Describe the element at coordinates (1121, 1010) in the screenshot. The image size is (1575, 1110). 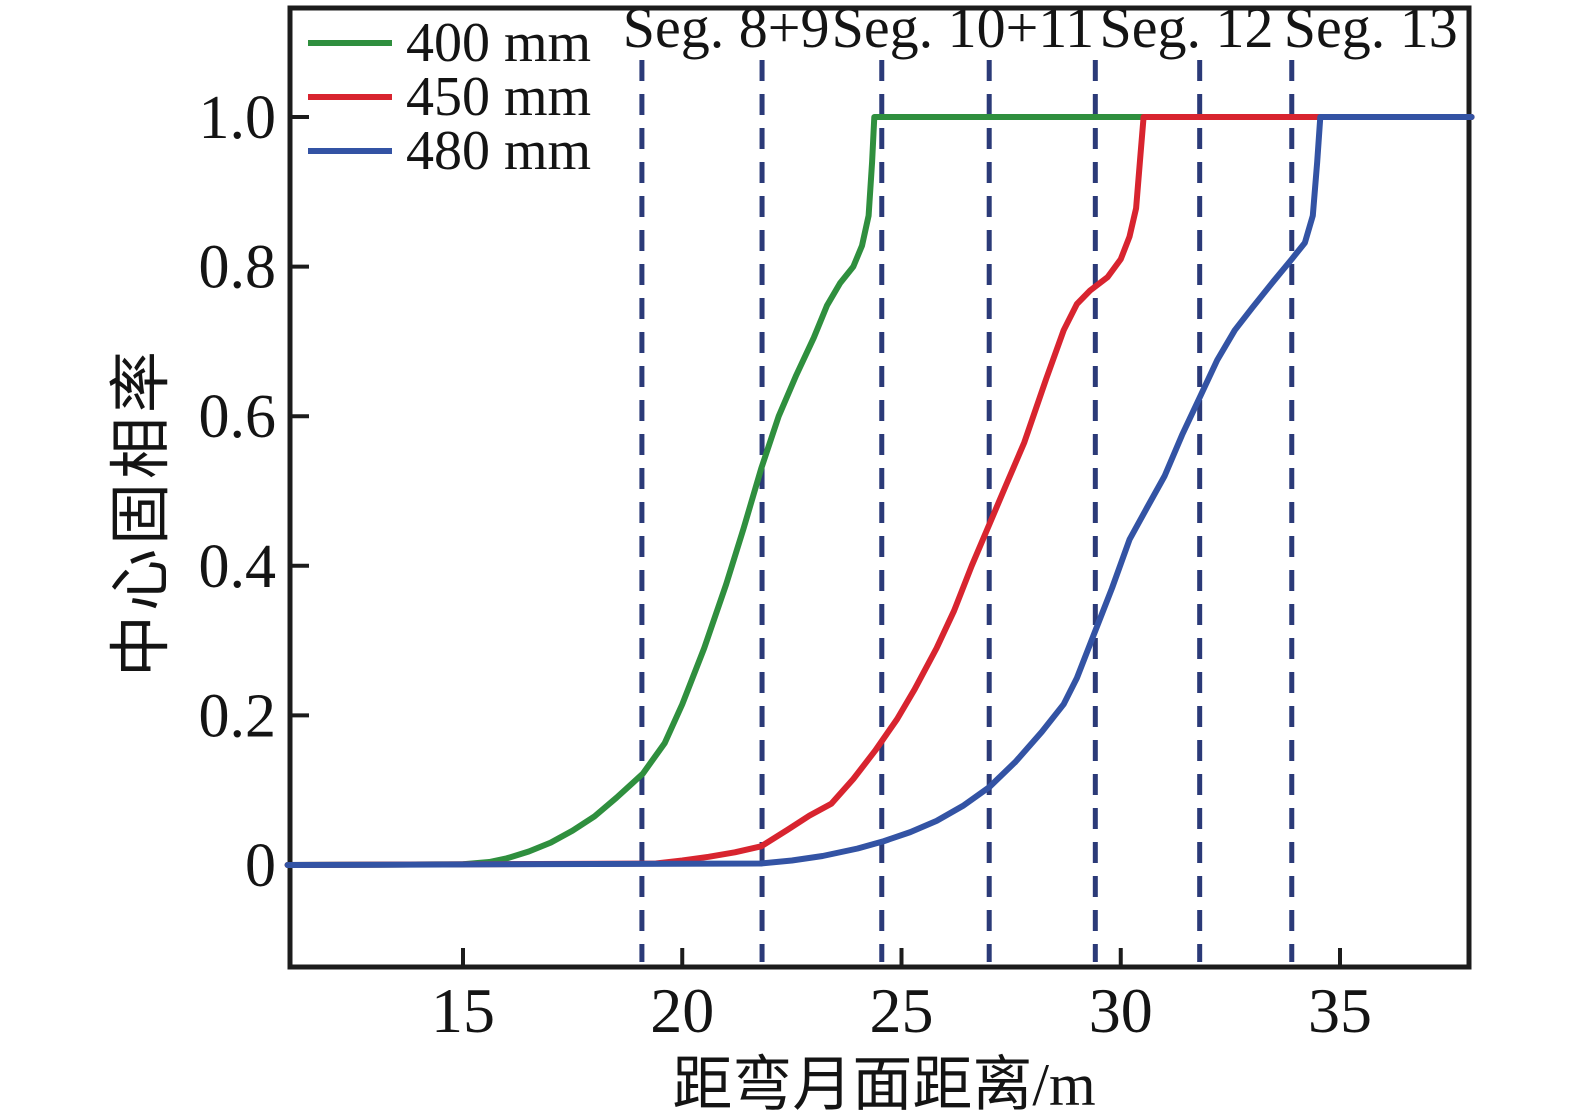
I see `x-tick-label: 30` at that location.